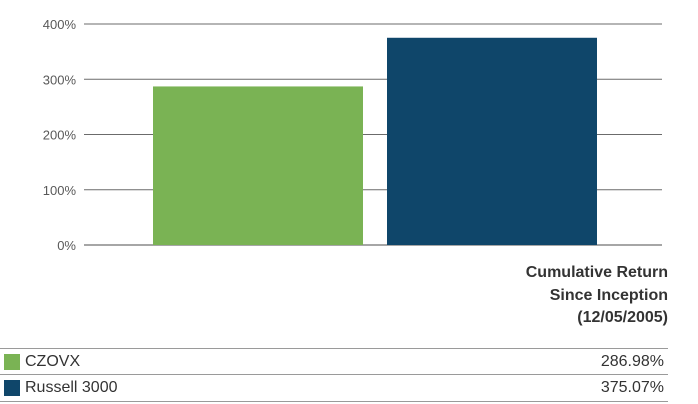  I want to click on legend-value: 286.98%, so click(632, 361).